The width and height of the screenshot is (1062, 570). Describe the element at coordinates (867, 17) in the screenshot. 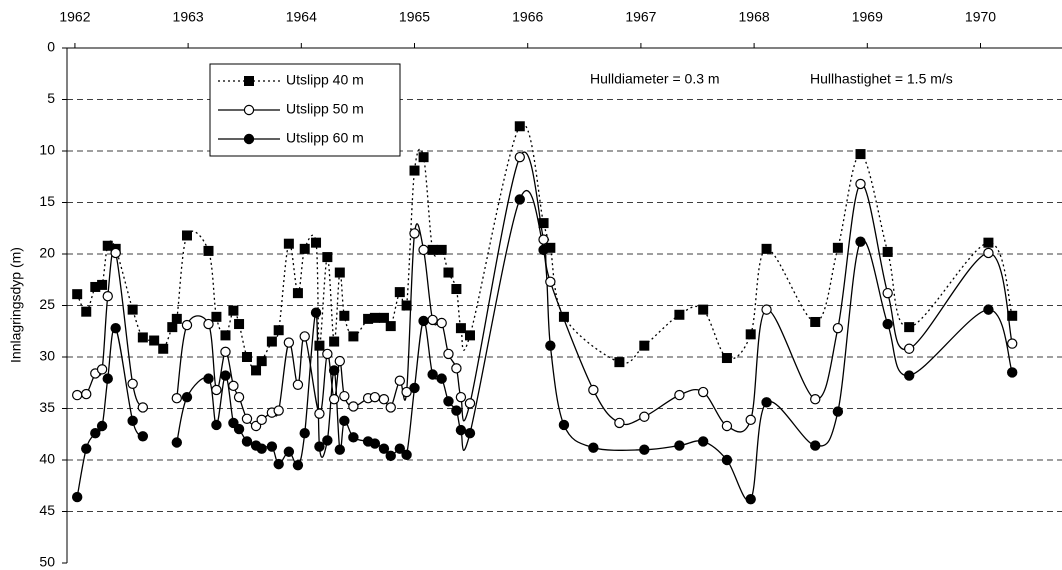

I see `x-tick-label: 1969` at that location.